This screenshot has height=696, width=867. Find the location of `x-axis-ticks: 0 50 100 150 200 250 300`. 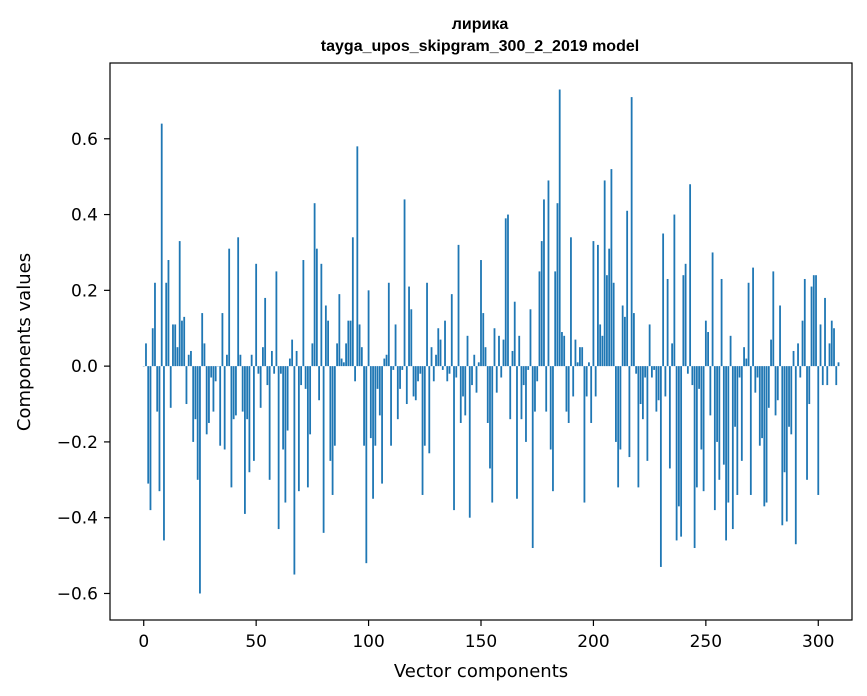

x-axis-ticks: 0 50 100 150 200 250 300 is located at coordinates (486, 636).